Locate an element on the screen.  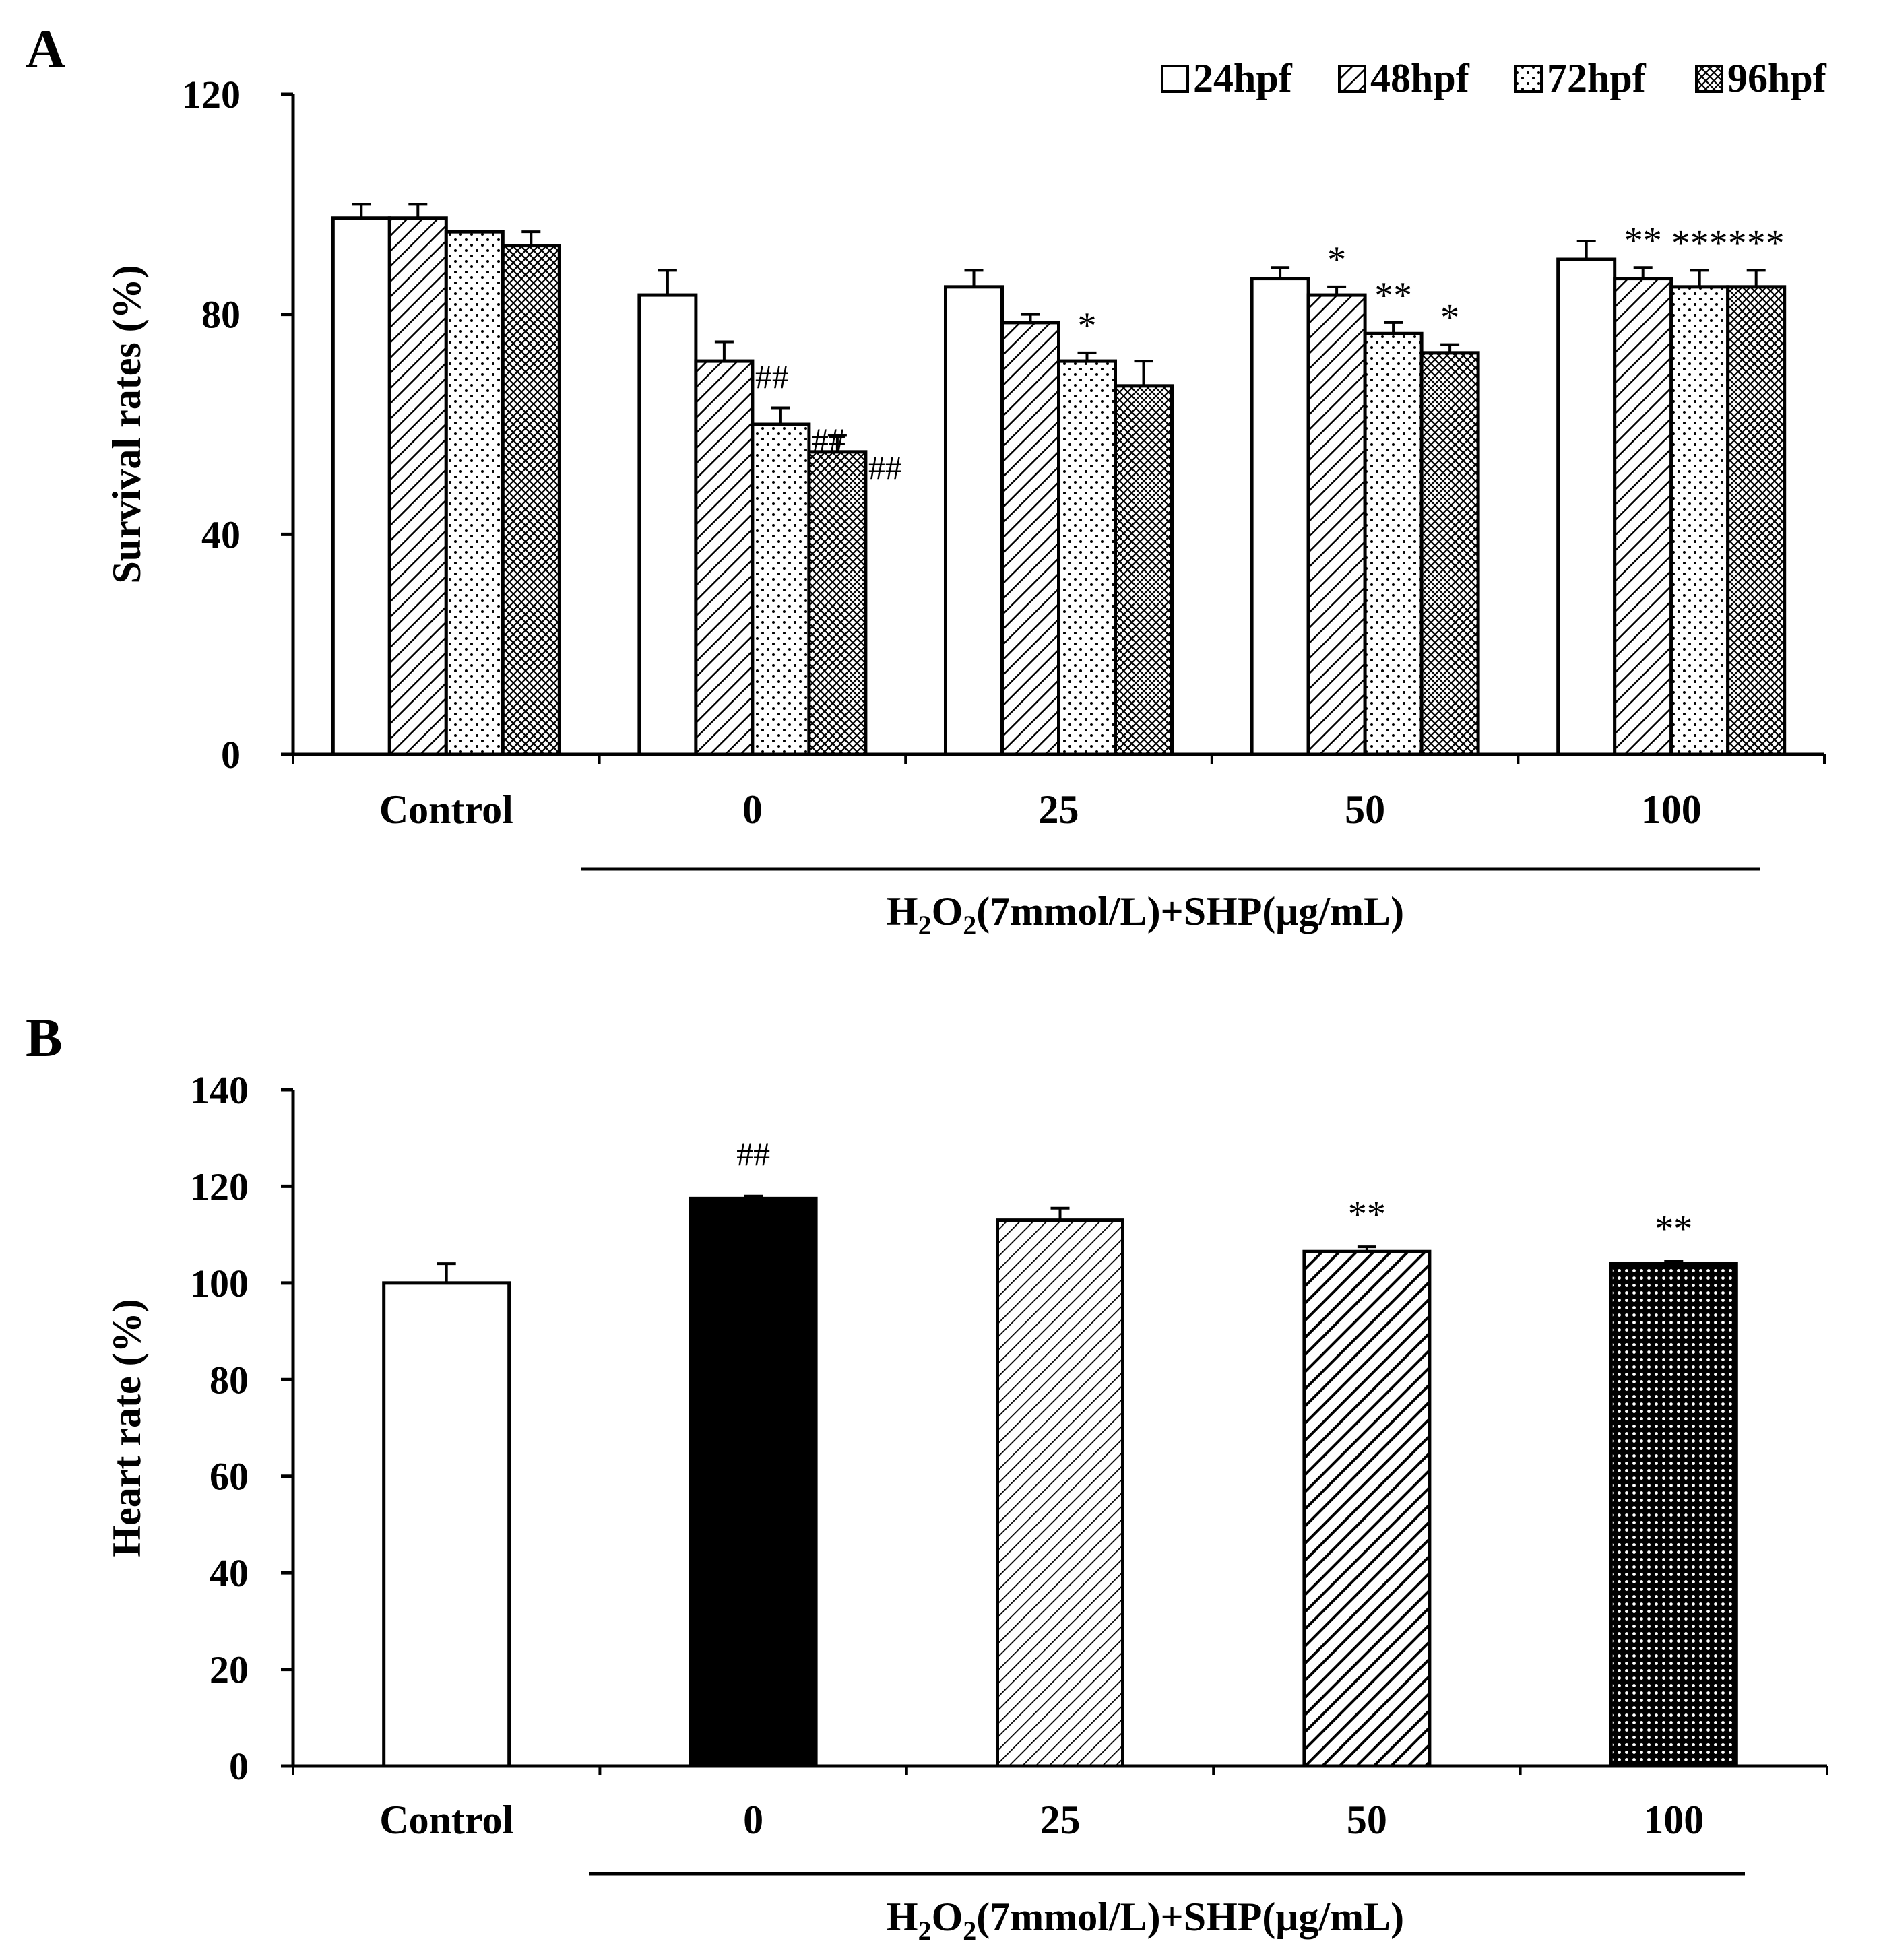
panel-a-legend: 24hpf 48hpf 72hpf 96hpf is located at coordinates (1494, 78).